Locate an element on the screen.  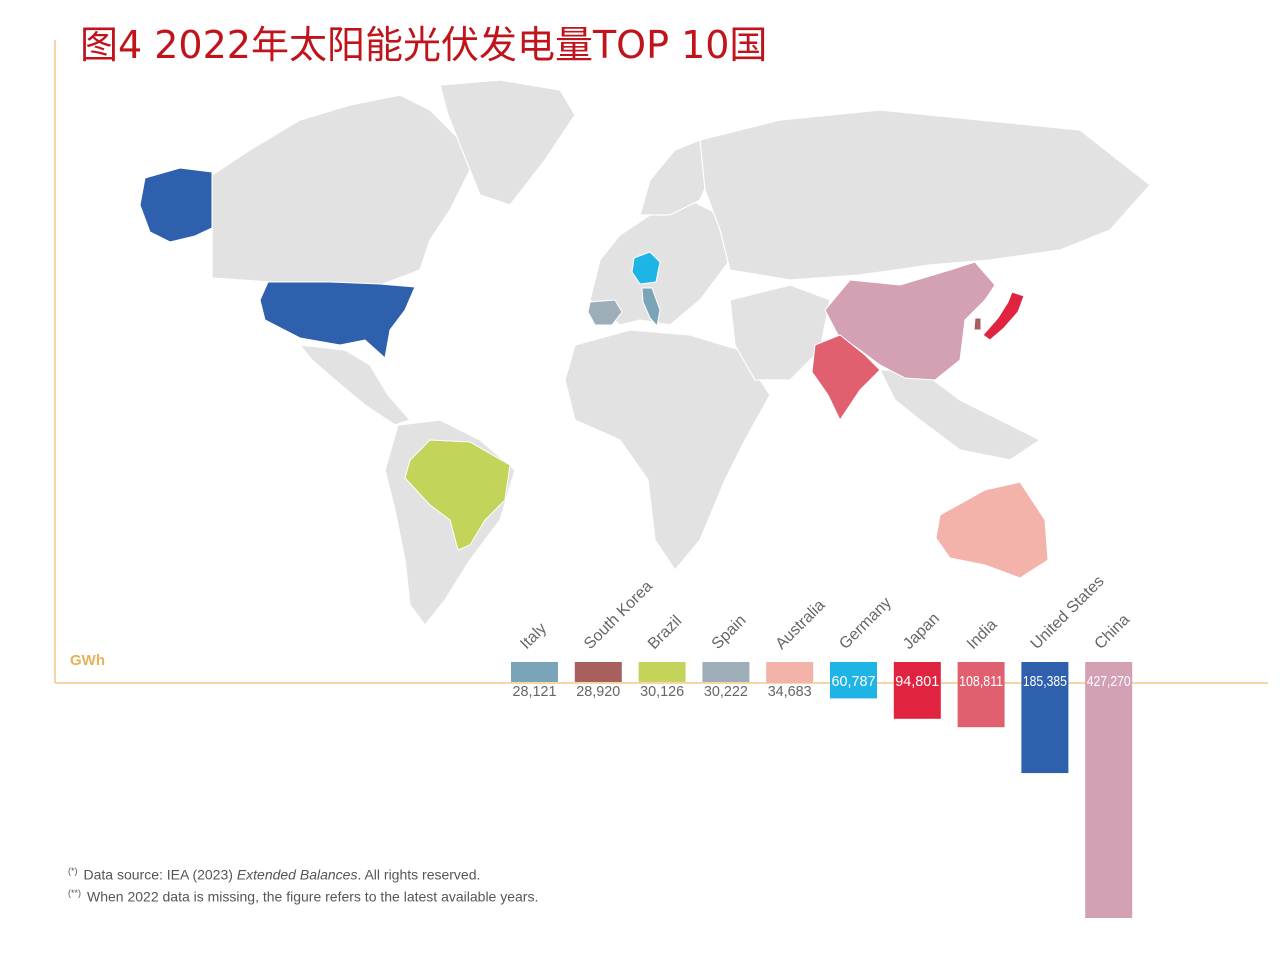
footnote-source-em: Extended Balances is located at coordinates (297, 874).